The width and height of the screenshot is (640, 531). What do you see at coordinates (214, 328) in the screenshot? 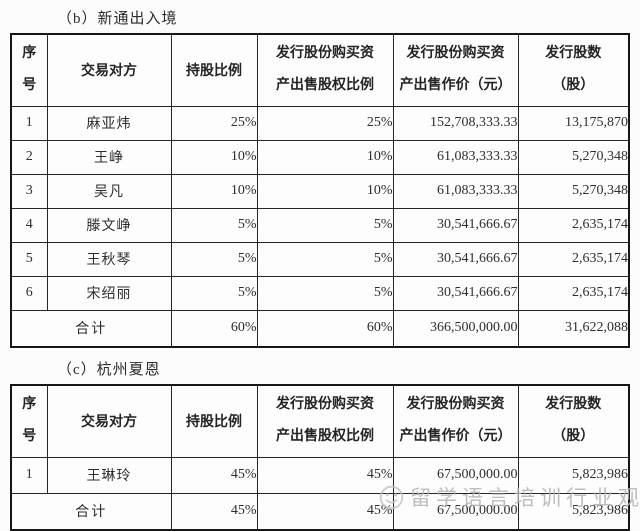
I see `cell-holding: 60%` at bounding box center [214, 328].